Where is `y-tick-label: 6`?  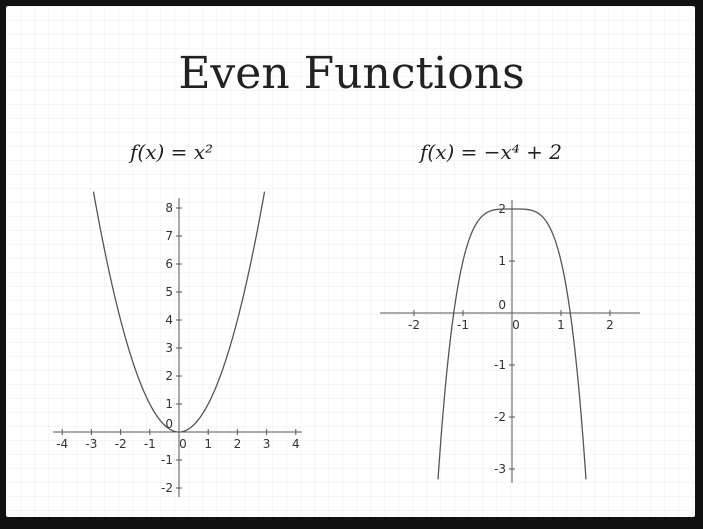 y-tick-label: 6 is located at coordinates (169, 264).